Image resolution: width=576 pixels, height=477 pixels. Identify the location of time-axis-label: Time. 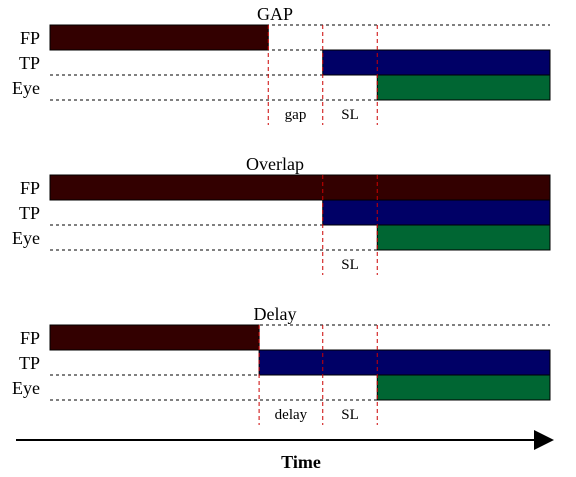
(301, 462).